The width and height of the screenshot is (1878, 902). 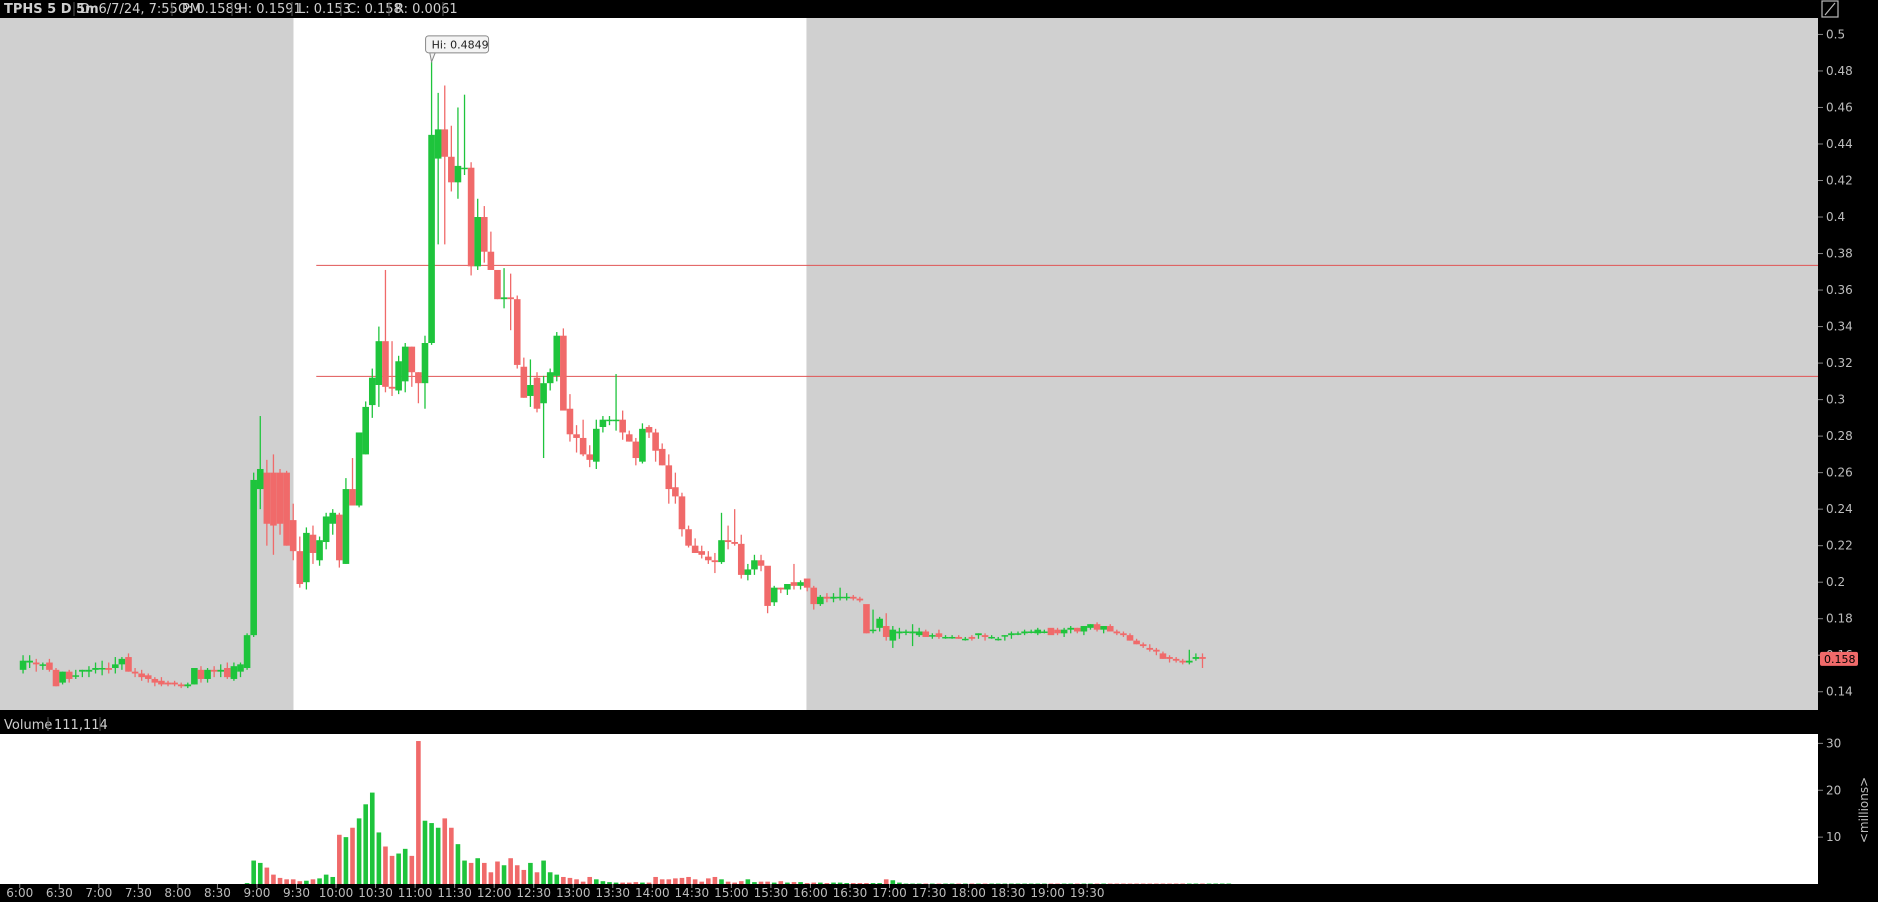 I want to click on time-tick-label: 14:00, so click(x=652, y=893).